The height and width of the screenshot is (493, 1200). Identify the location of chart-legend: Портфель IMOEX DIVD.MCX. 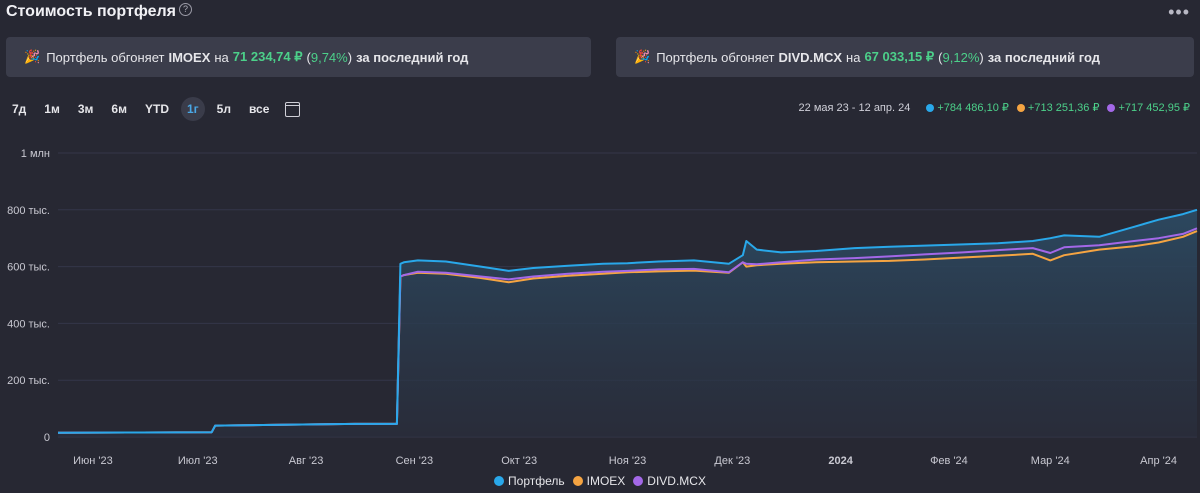
(600, 481).